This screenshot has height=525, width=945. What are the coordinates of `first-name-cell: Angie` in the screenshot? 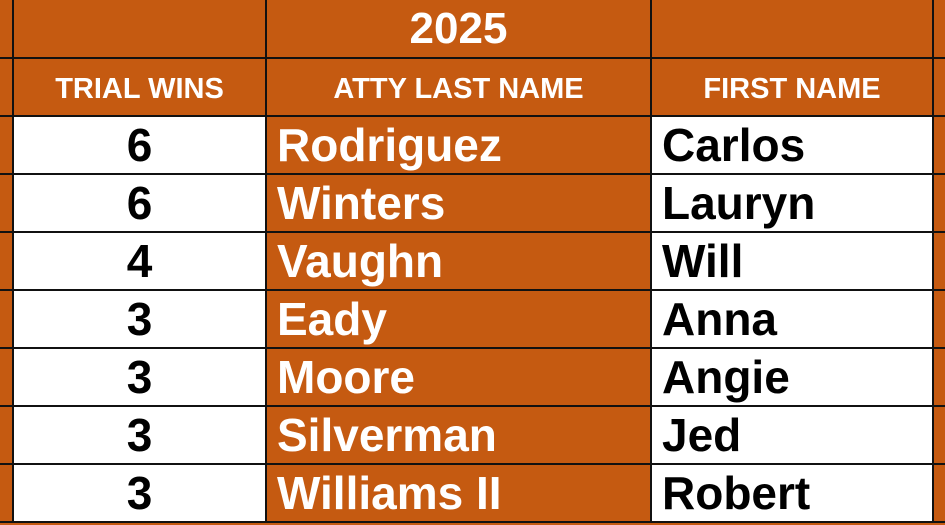 It's located at (793, 378).